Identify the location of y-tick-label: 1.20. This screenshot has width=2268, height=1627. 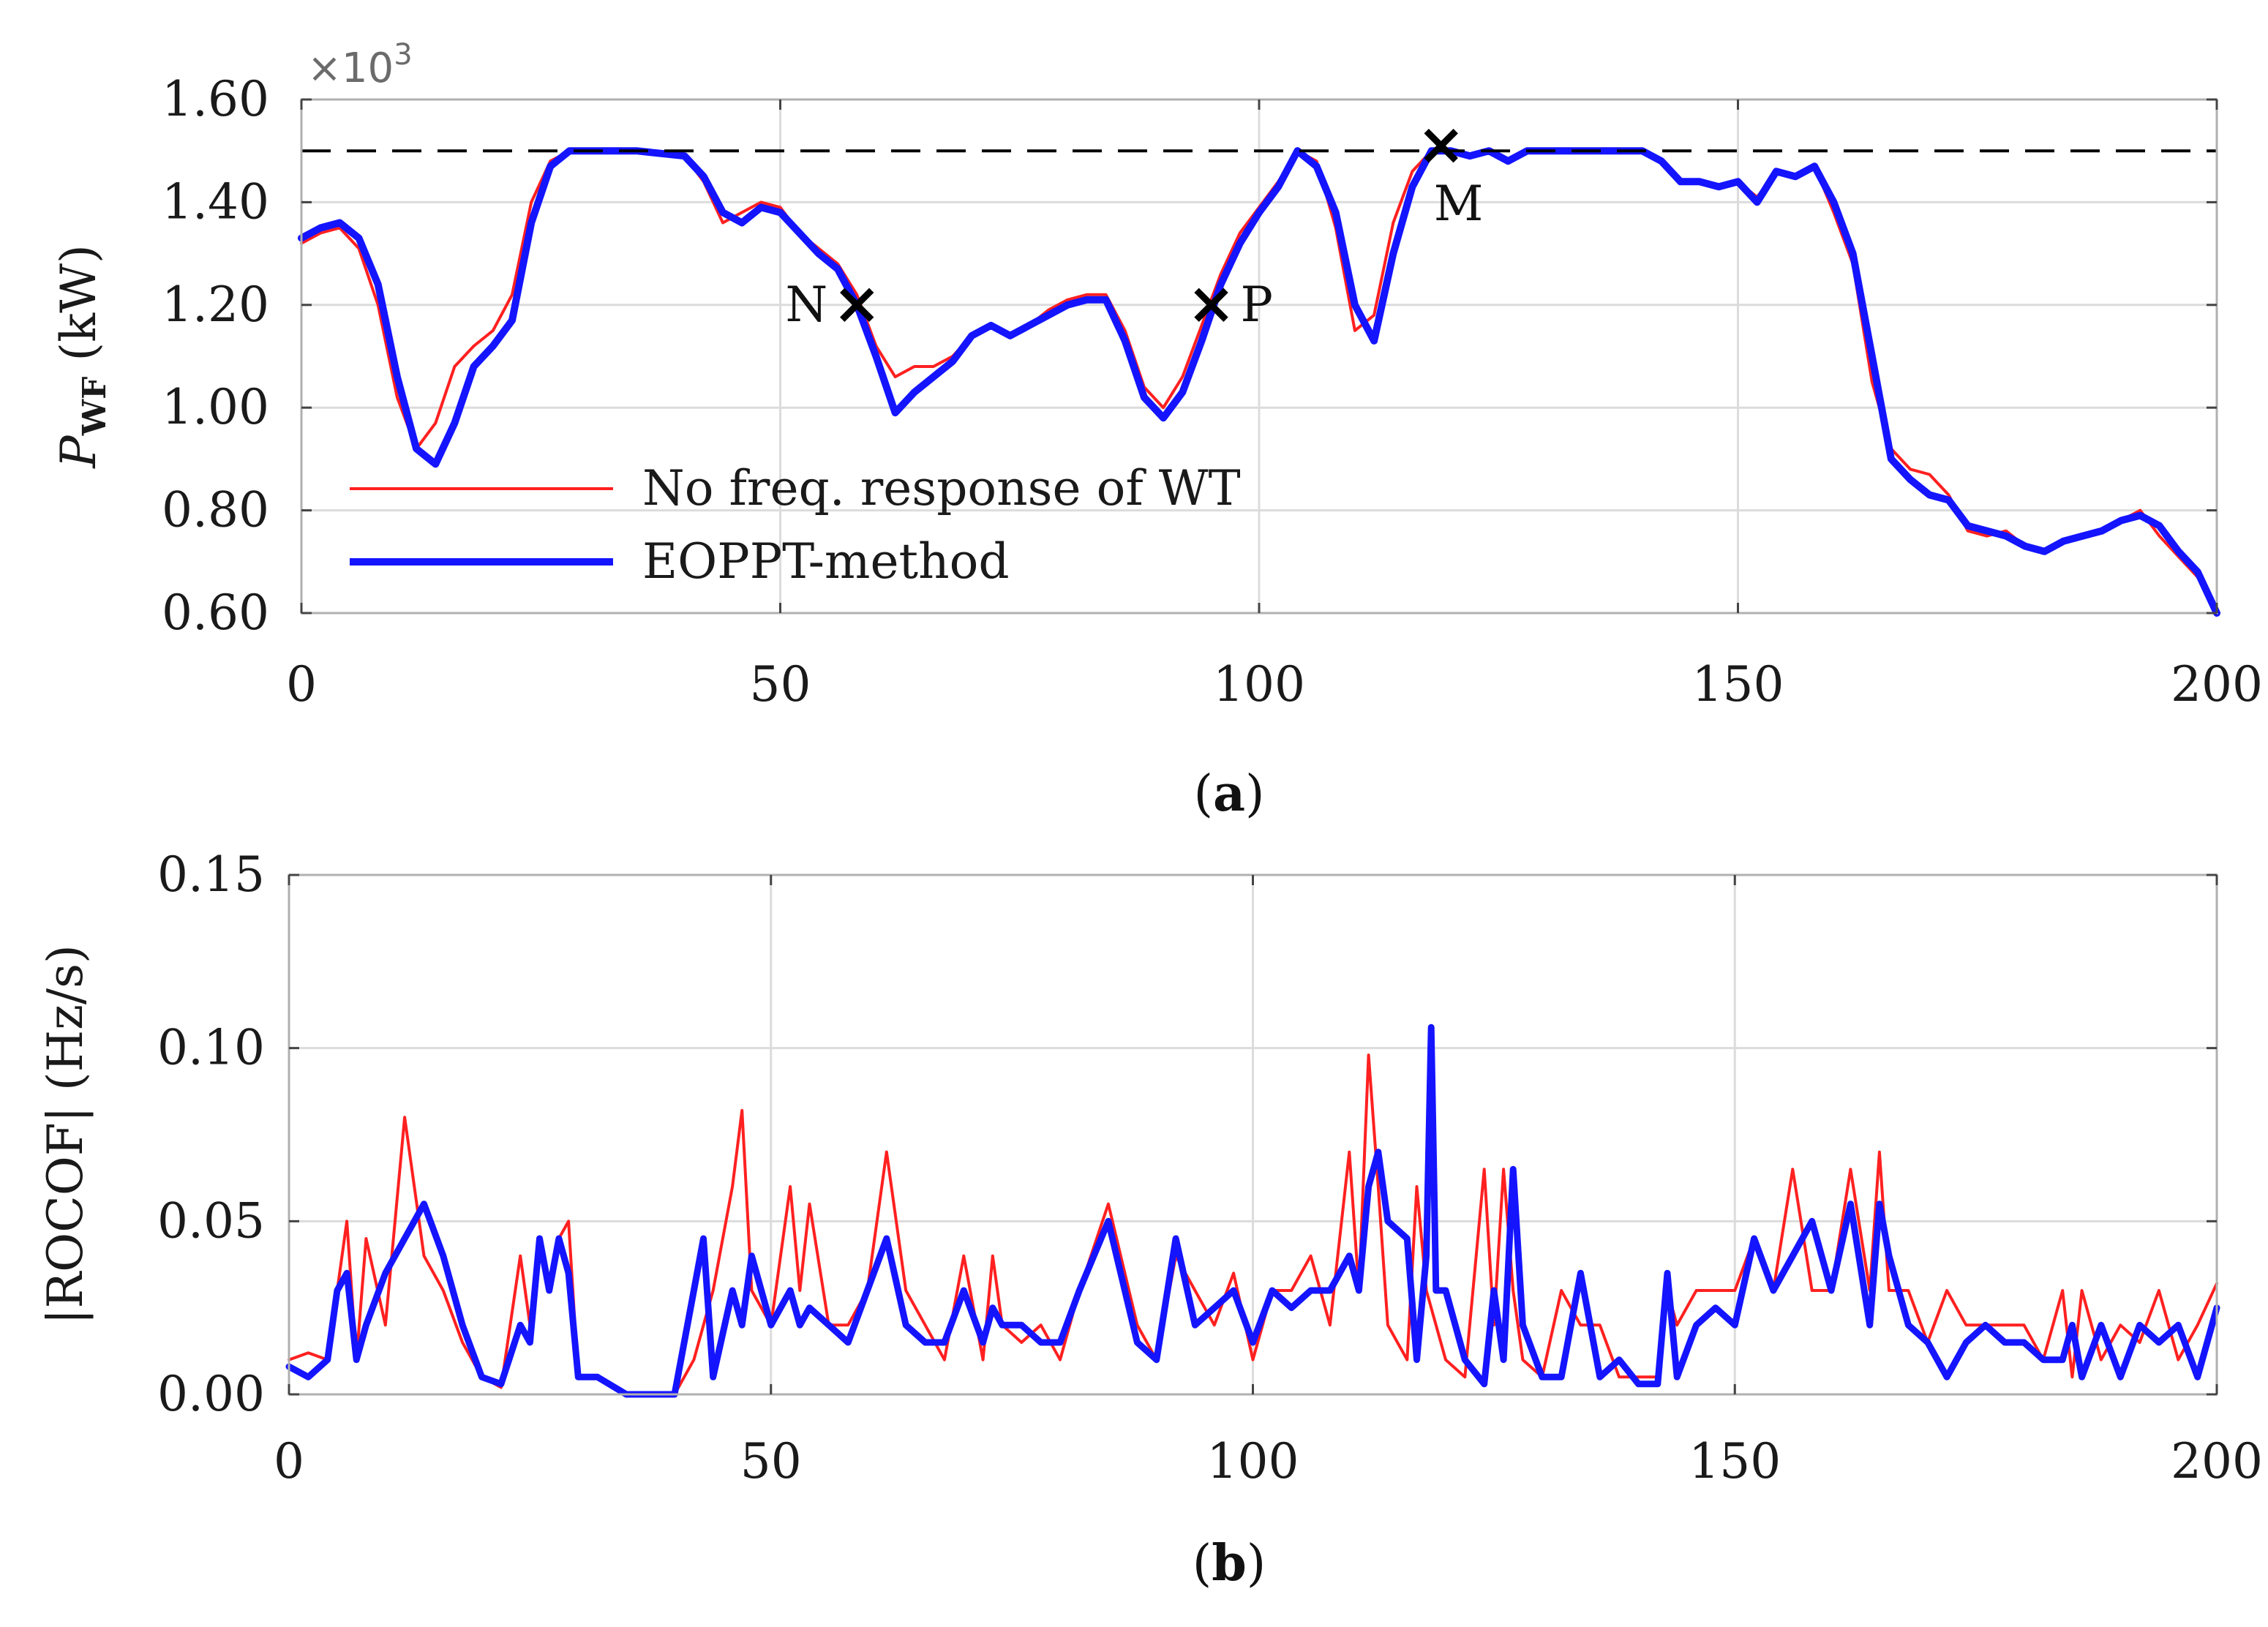
(215, 305).